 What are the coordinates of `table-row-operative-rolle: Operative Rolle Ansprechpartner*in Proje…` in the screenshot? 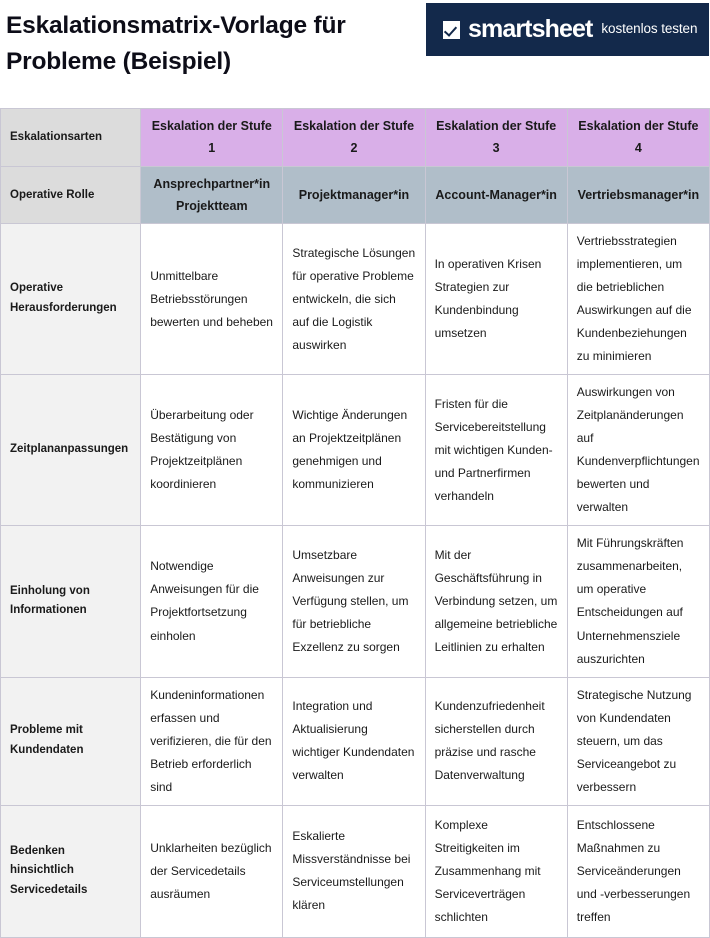 It's located at (355, 194).